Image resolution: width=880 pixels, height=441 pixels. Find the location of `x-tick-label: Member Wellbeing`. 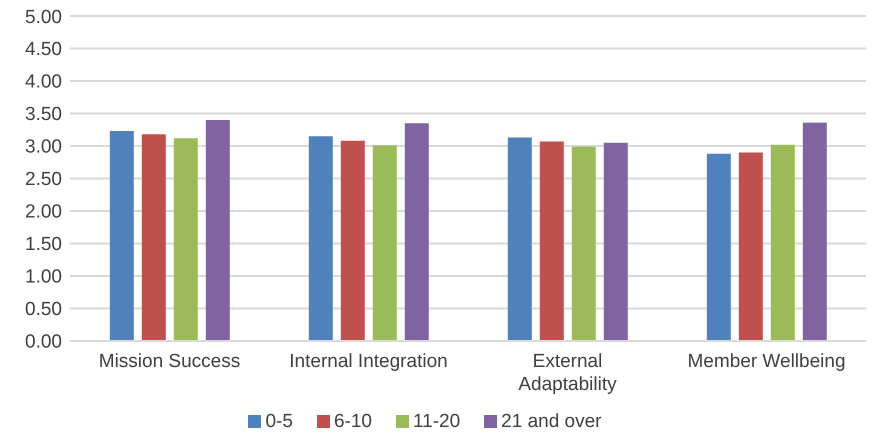

x-tick-label: Member Wellbeing is located at coordinates (766, 361).